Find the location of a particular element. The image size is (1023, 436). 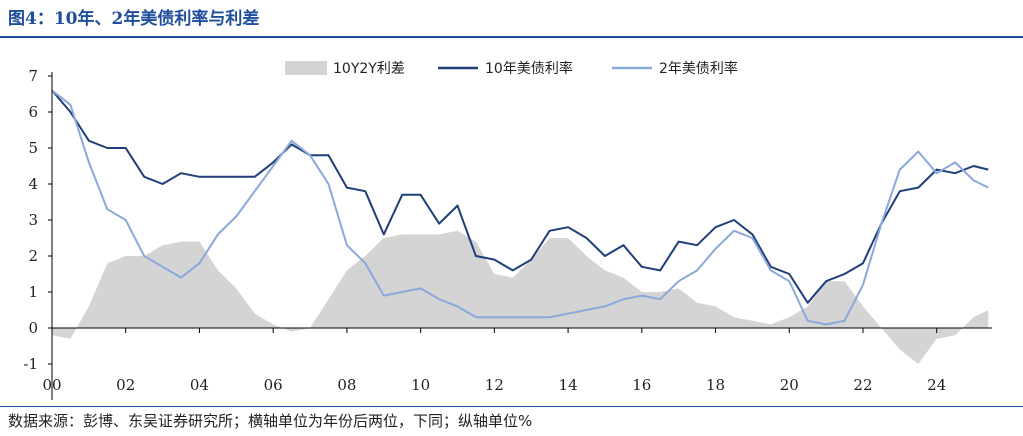

x-tick-label: 14 is located at coordinates (568, 385).